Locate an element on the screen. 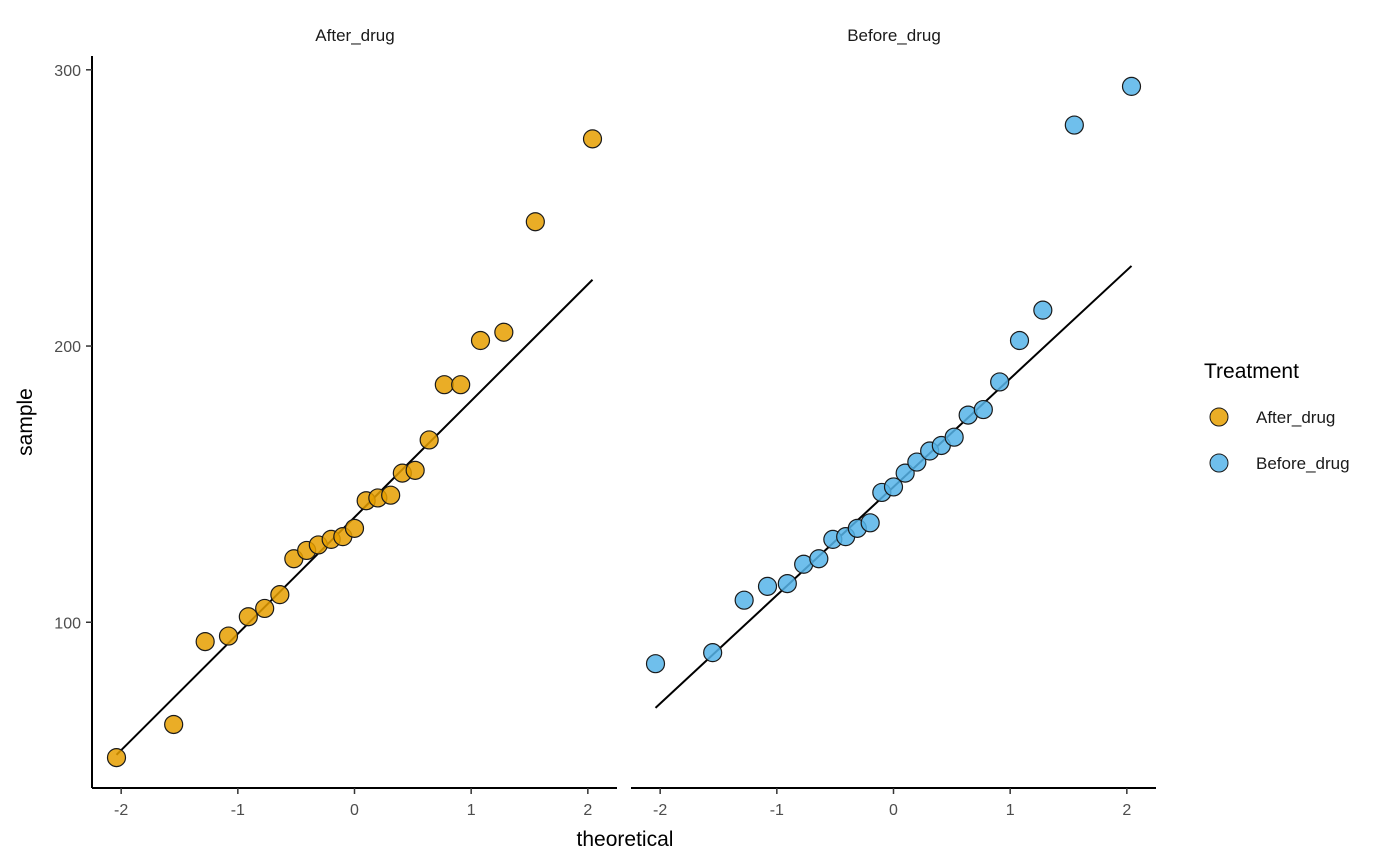 The height and width of the screenshot is (866, 1400). legend-label-after-drug: After_drug is located at coordinates (1295, 417).